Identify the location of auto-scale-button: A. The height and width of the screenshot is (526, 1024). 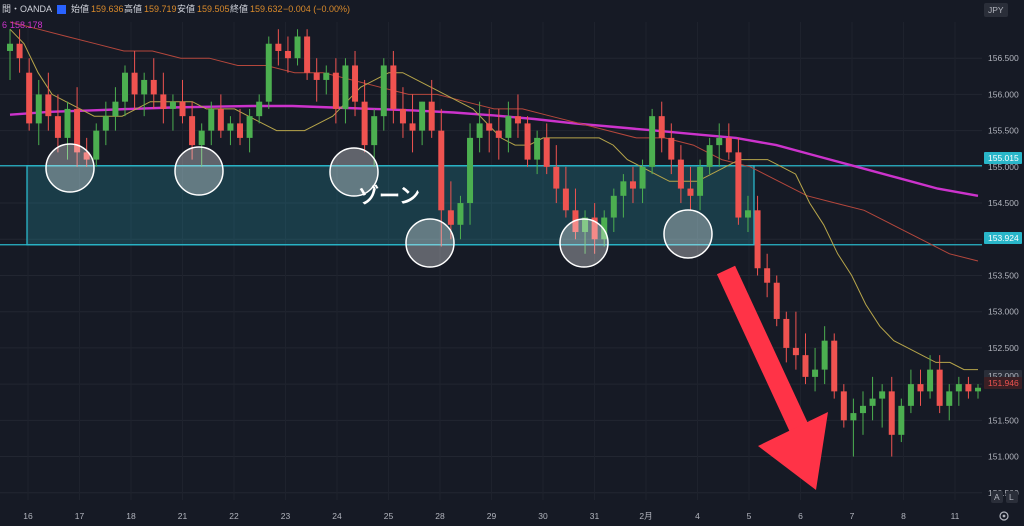
(997, 497).